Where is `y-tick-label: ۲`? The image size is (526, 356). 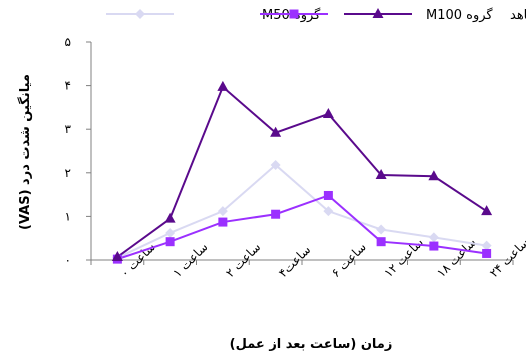
y-tick-label: ۲ is located at coordinates (68, 173).